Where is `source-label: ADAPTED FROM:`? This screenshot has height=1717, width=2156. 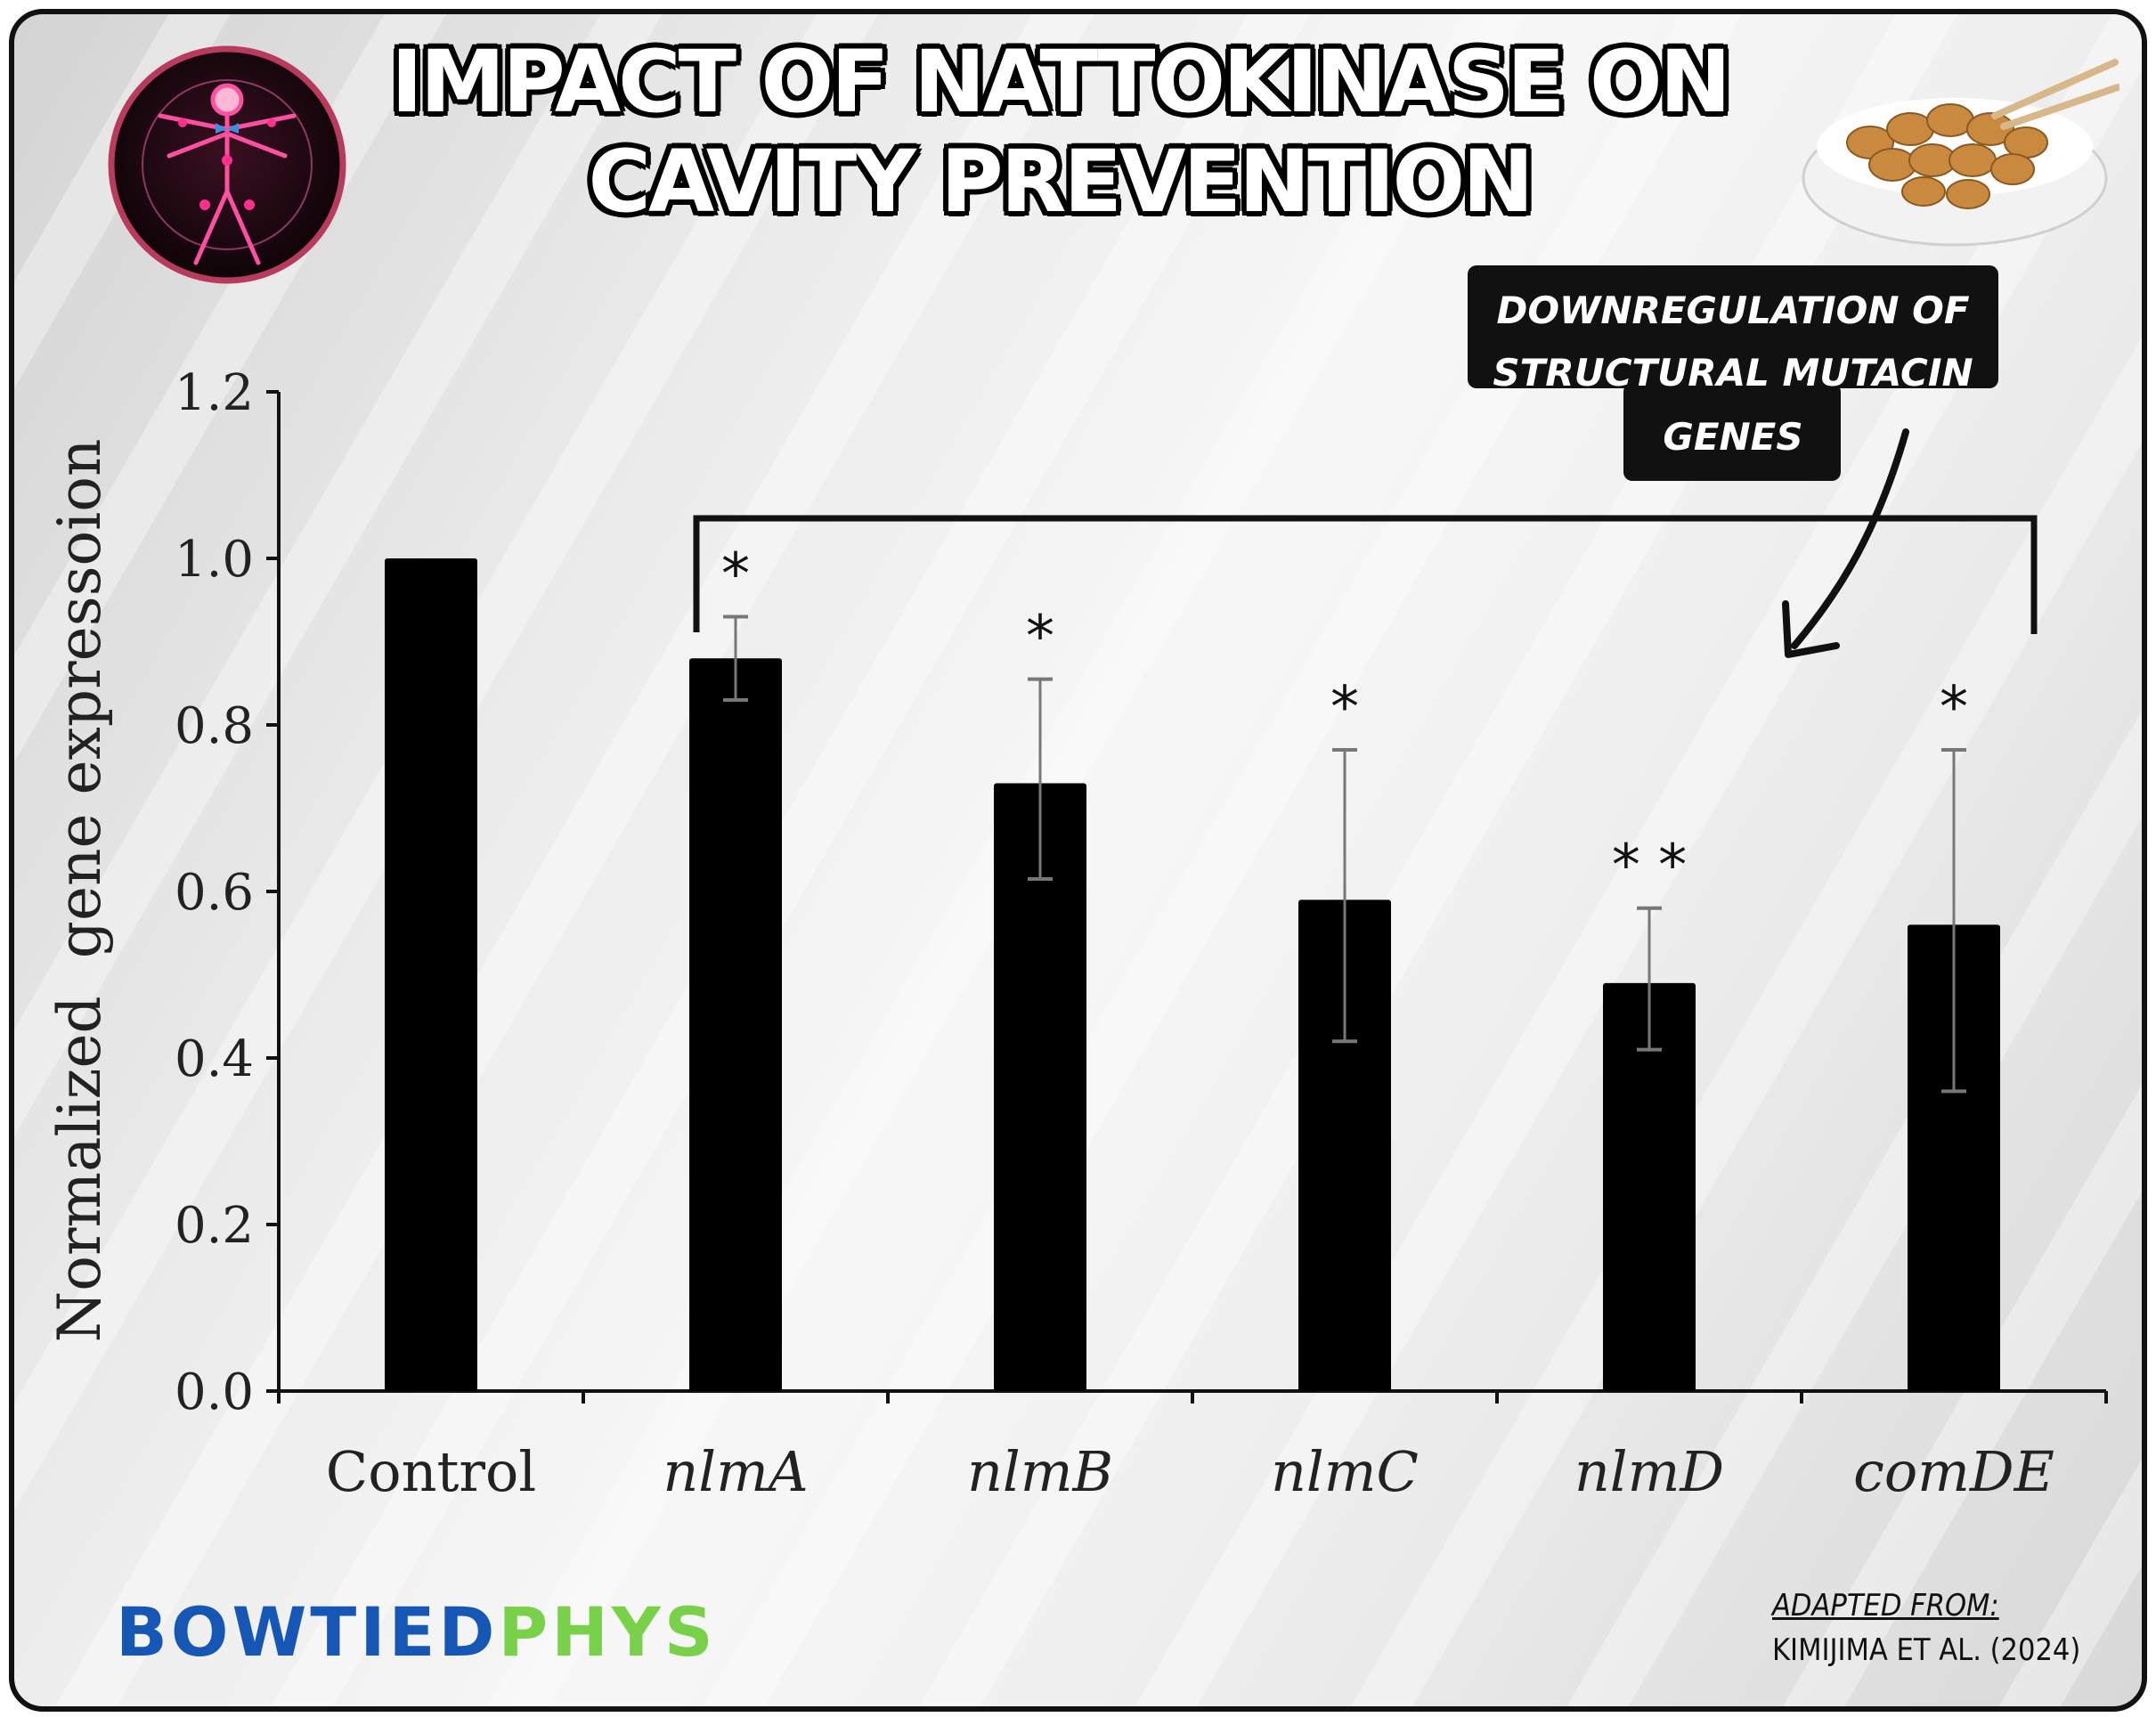
source-label: ADAPTED FROM: is located at coordinates (1885, 1605).